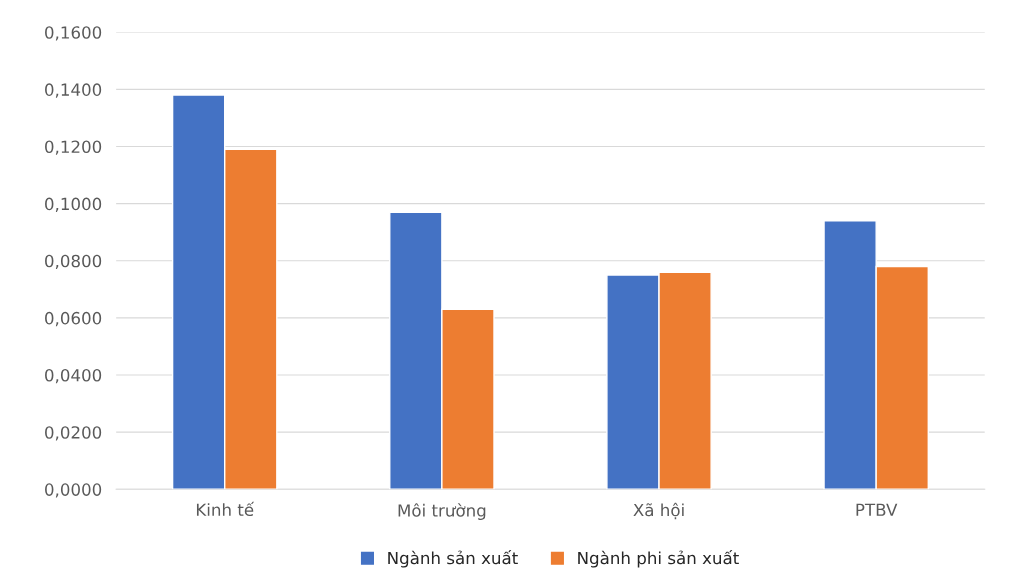 The height and width of the screenshot is (586, 1010). Describe the element at coordinates (658, 511) in the screenshot. I see `x-tick-label: Xã hội` at that location.